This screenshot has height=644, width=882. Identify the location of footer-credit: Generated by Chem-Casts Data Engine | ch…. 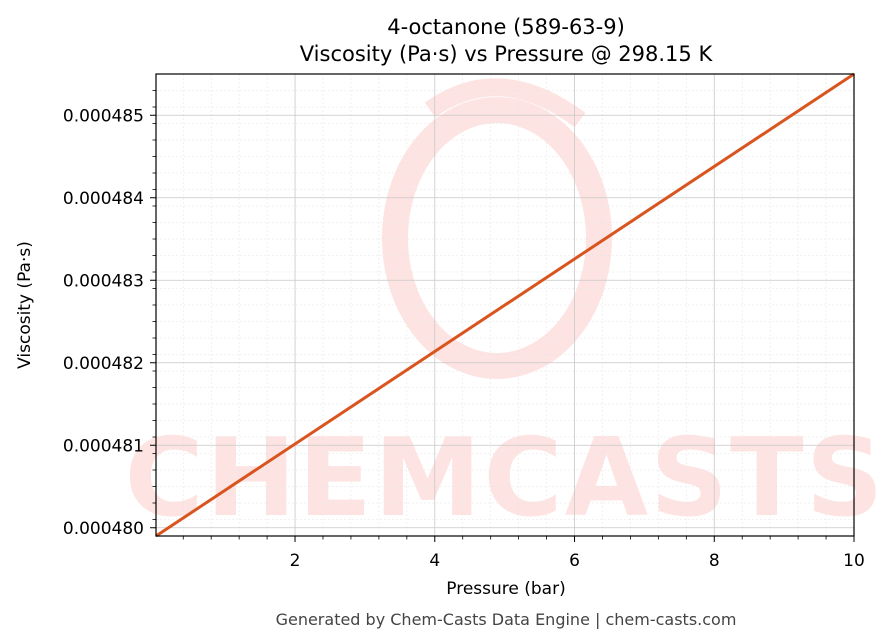
(506, 619).